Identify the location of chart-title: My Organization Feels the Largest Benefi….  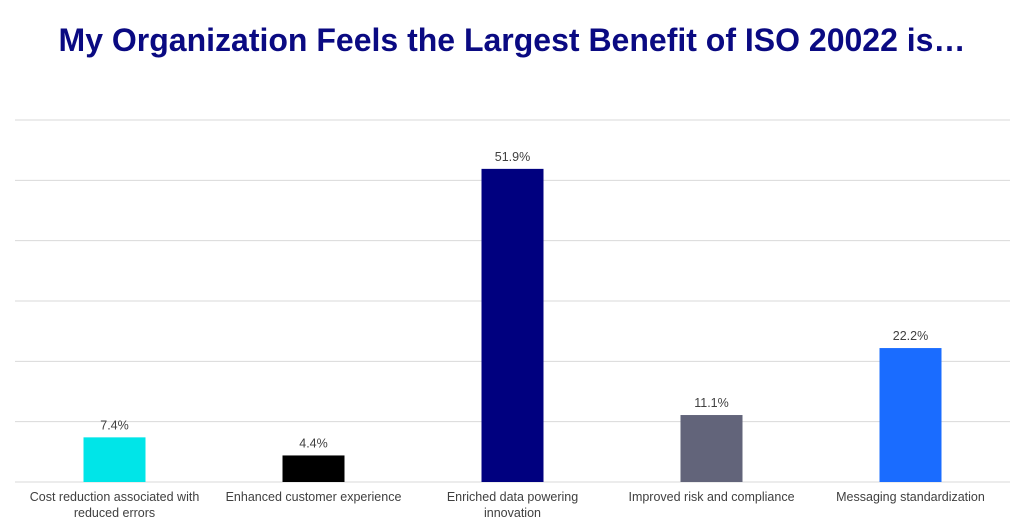
(512, 40).